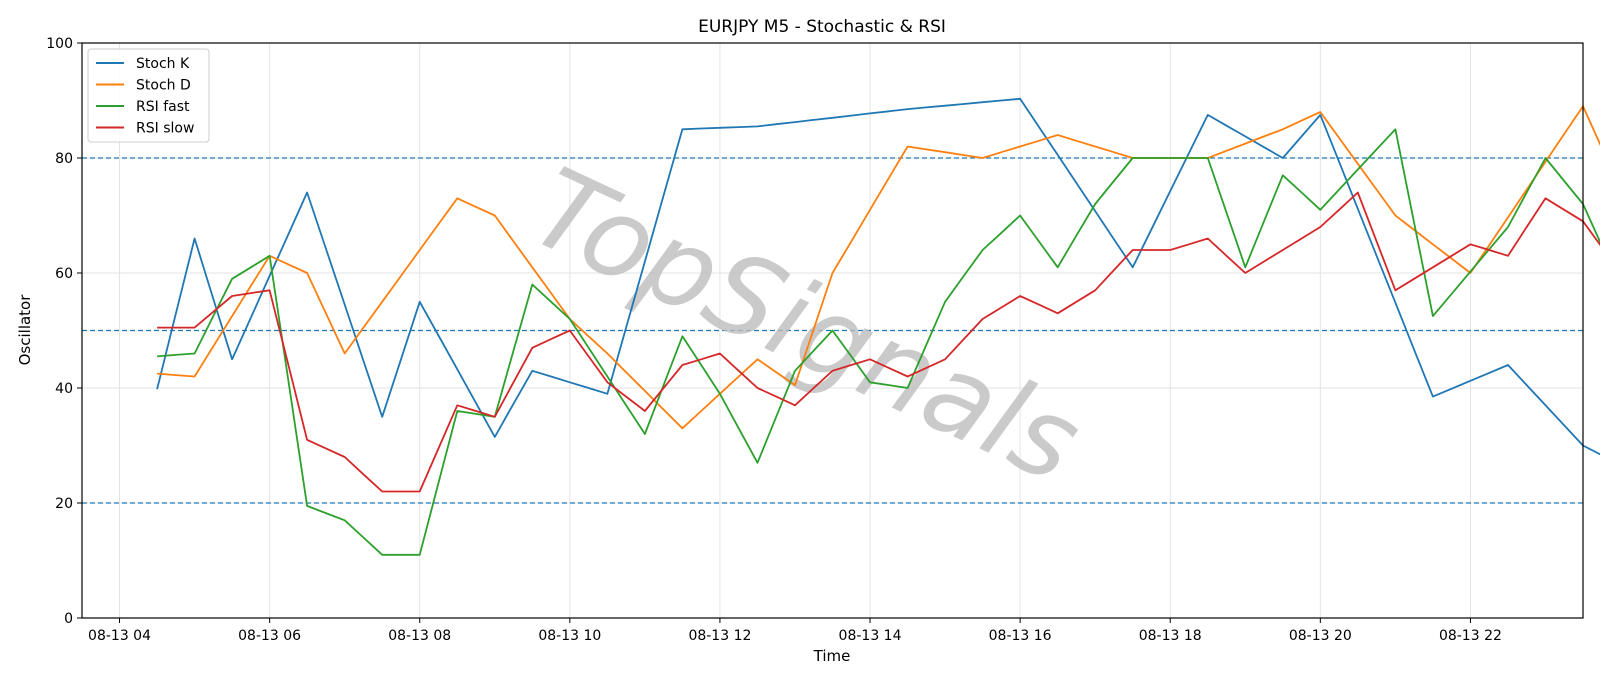 The image size is (1600, 691). I want to click on x-tick-label: 08-13 08, so click(419, 636).